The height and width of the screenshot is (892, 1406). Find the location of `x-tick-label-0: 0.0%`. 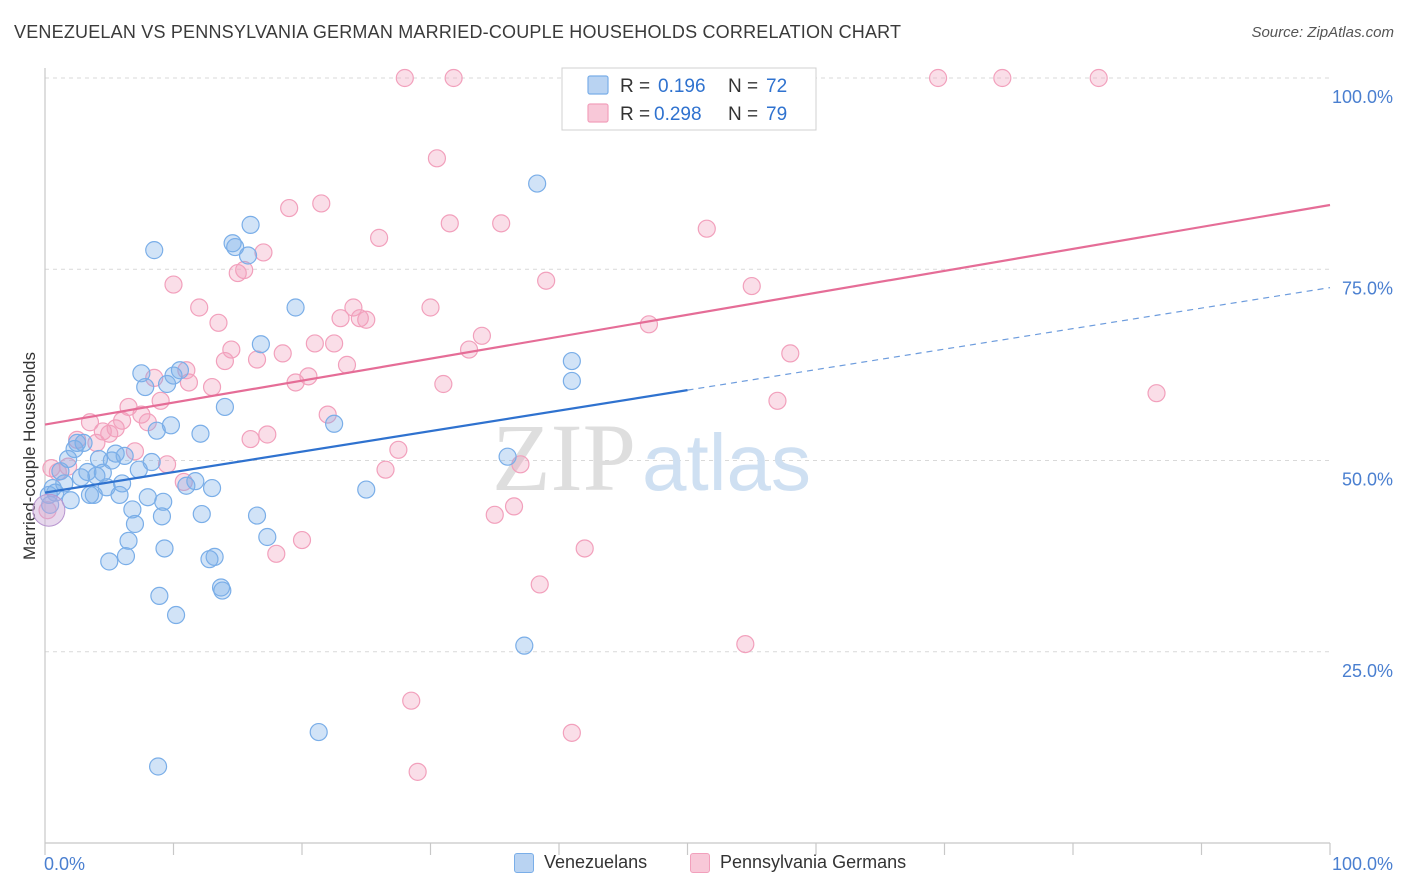

x-tick-label-0: 0.0% is located at coordinates (64, 864).